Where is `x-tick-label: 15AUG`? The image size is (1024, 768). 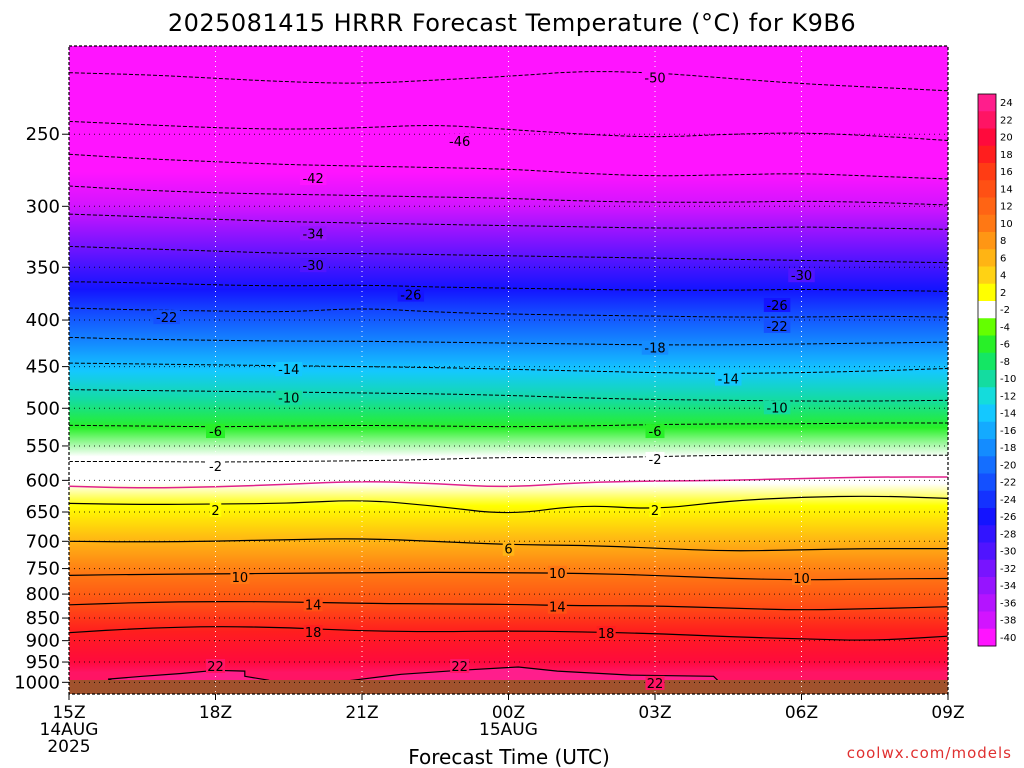
x-tick-label: 15AUG is located at coordinates (508, 730).